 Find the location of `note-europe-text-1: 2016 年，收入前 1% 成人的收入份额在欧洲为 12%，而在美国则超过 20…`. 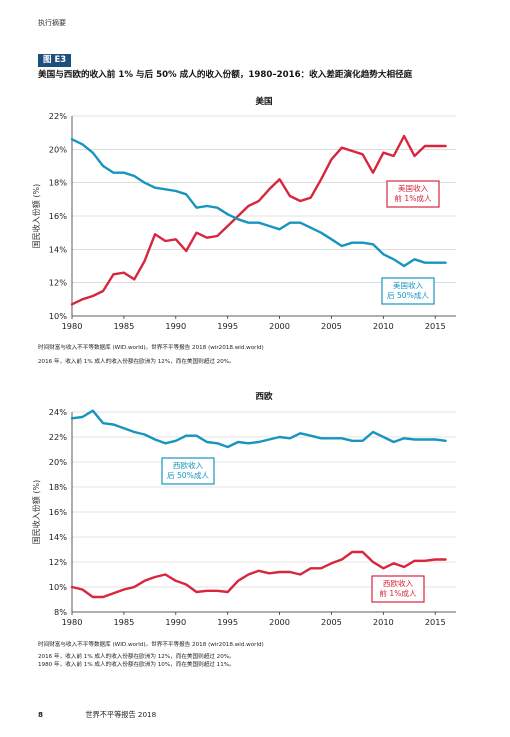

note-europe-text-1: 2016 年，收入前 1% 成人的收入份额在欧洲为 12%，而在美国则超过 20… is located at coordinates (136, 657).